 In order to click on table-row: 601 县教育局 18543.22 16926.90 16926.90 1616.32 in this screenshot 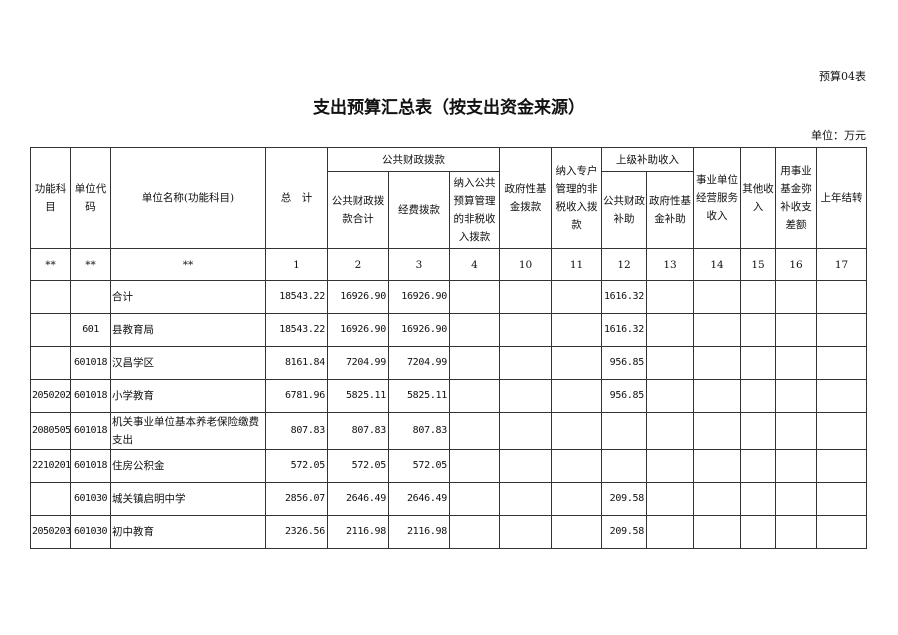, I will do `click(448, 330)`.